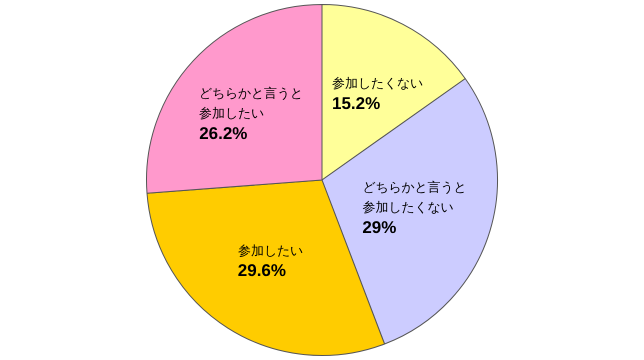  I want to click on slice-label: どちらかと言うと参加したい, so click(251, 104).